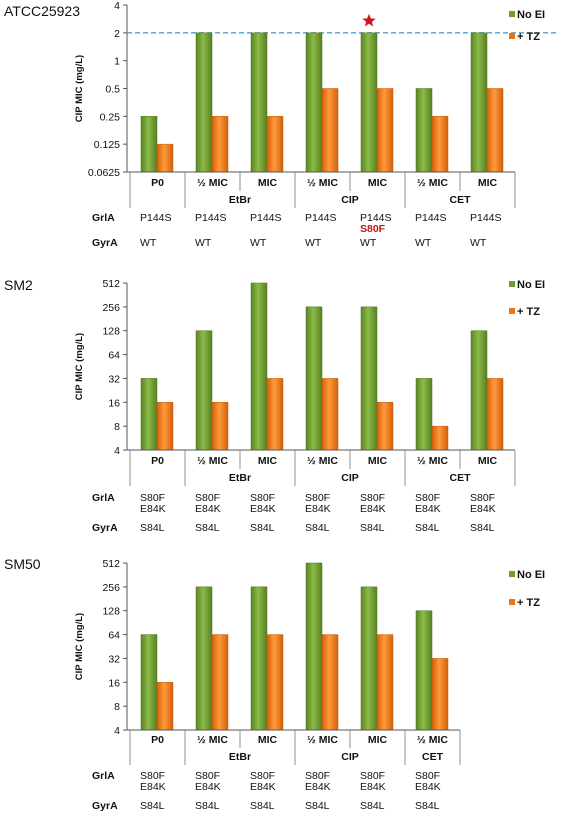 This screenshot has height=813, width=567. Describe the element at coordinates (369, 20) in the screenshot. I see `star-icon` at that location.